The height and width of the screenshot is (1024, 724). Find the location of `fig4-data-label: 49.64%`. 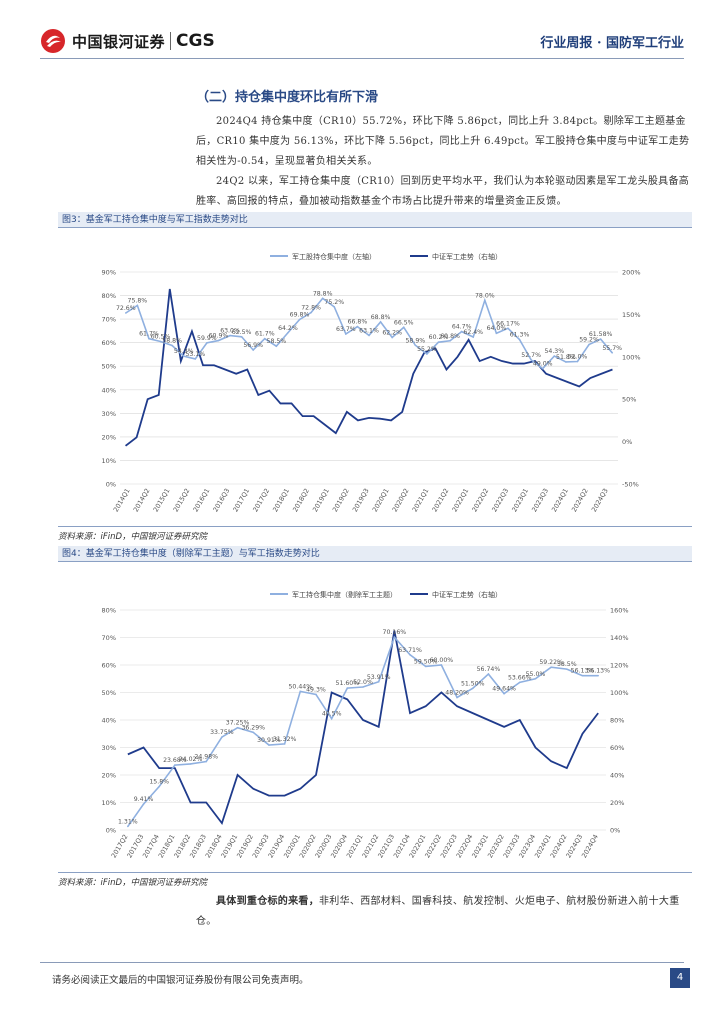

fig4-data-label: 49.64% is located at coordinates (504, 689).